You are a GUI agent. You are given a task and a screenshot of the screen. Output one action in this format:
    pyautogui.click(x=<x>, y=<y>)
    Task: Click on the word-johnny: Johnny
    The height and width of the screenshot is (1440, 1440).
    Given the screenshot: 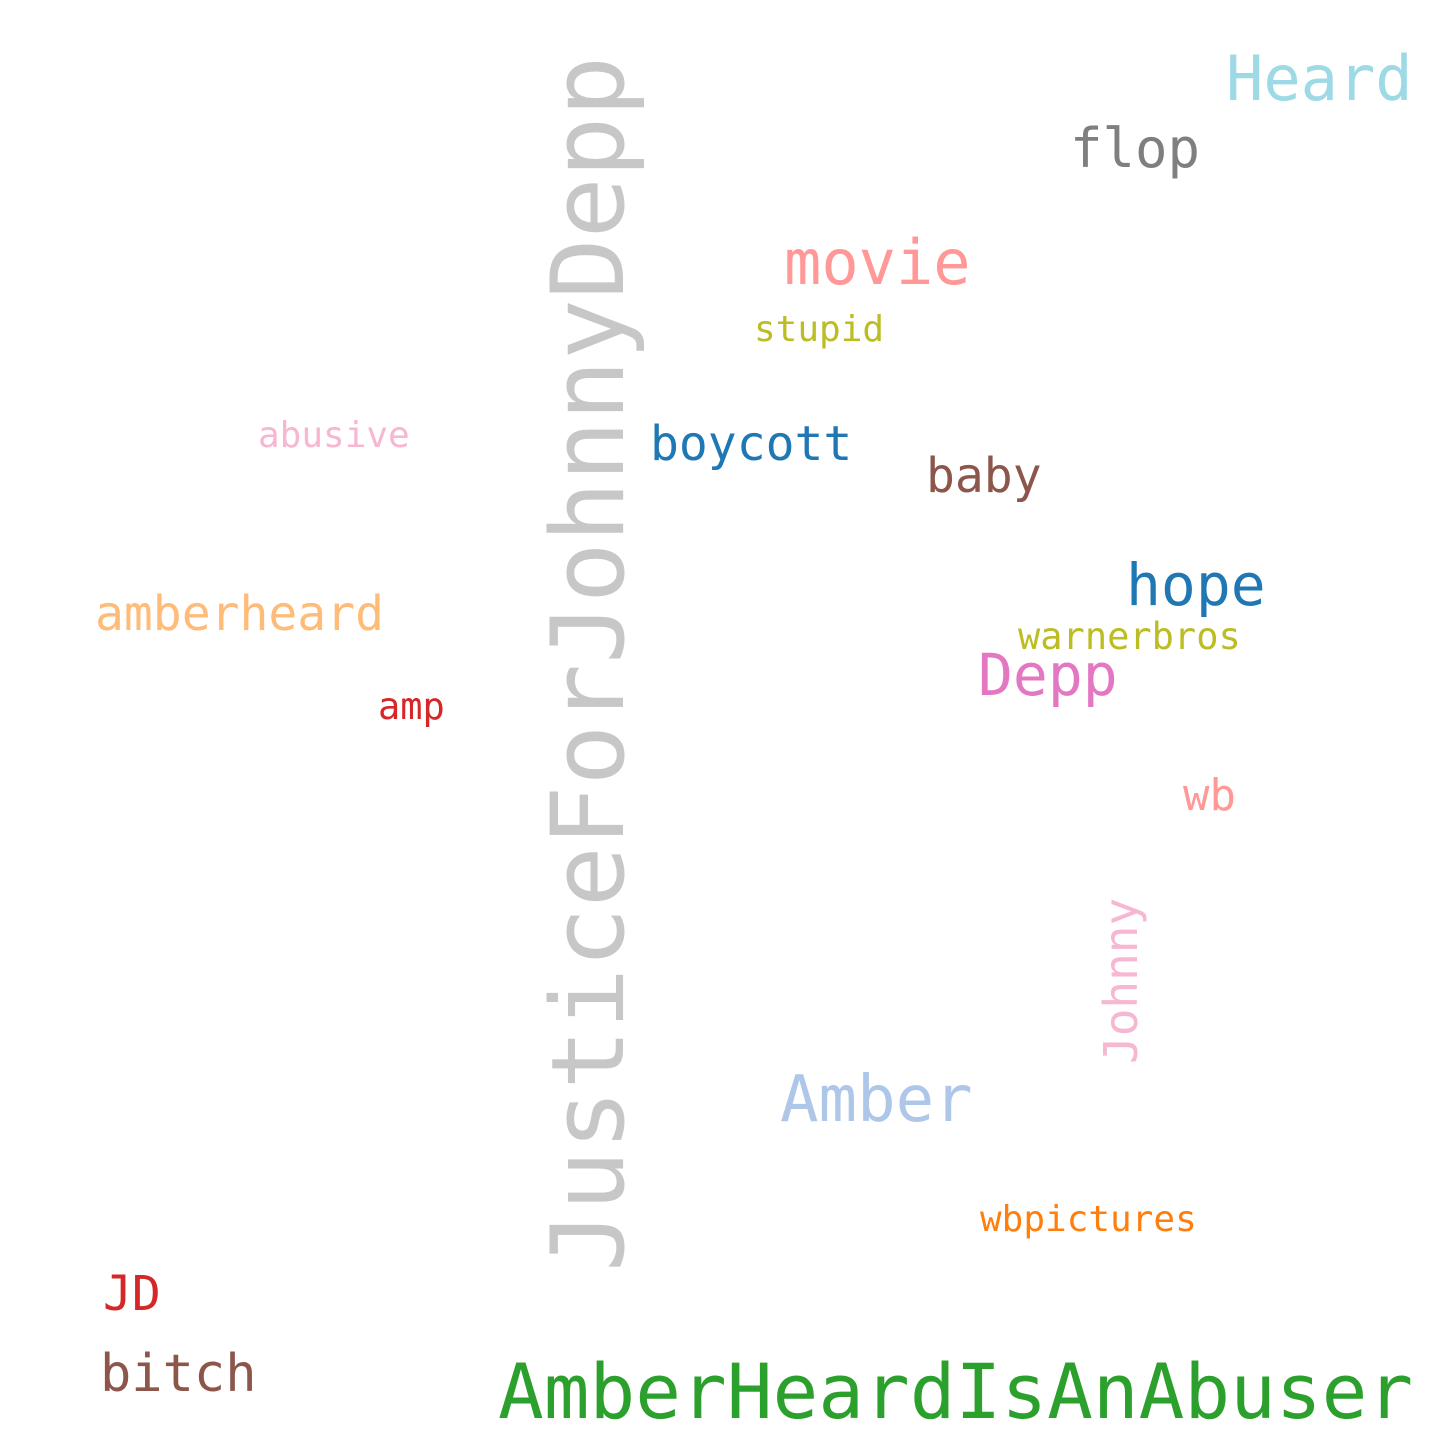 What is the action you would take?
    pyautogui.click(x=1121, y=980)
    